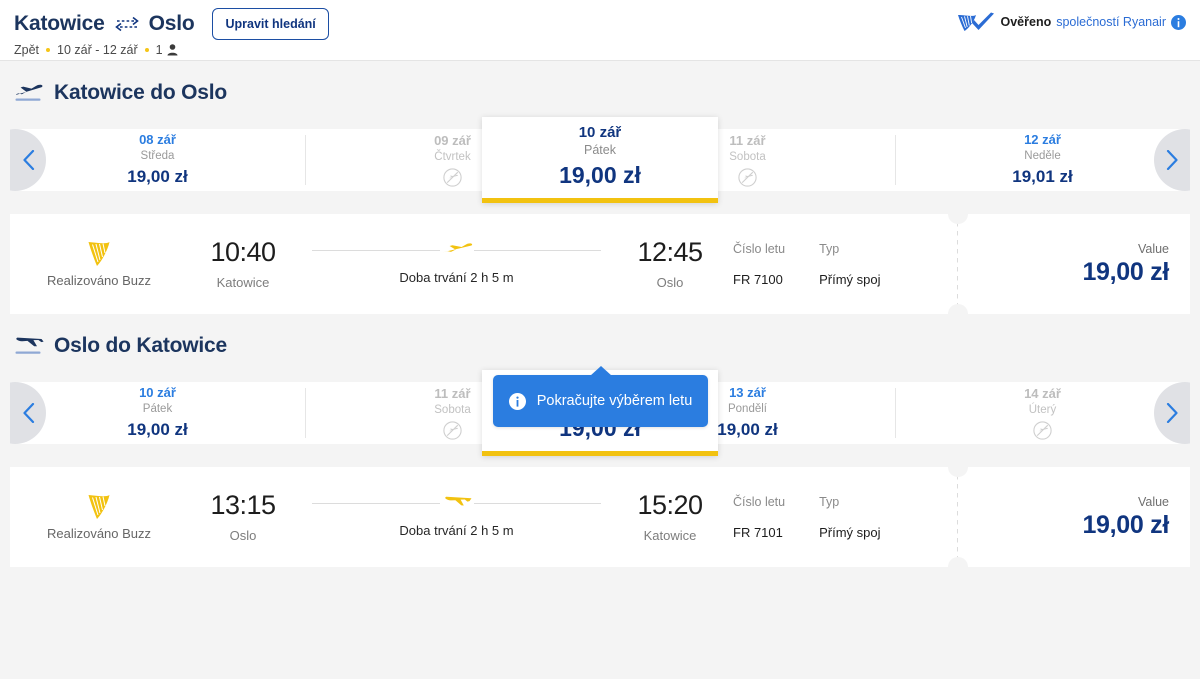 Image resolution: width=1200 pixels, height=679 pixels. What do you see at coordinates (1125, 524) in the screenshot?
I see `inbound-fare-price: 19,00 zł` at bounding box center [1125, 524].